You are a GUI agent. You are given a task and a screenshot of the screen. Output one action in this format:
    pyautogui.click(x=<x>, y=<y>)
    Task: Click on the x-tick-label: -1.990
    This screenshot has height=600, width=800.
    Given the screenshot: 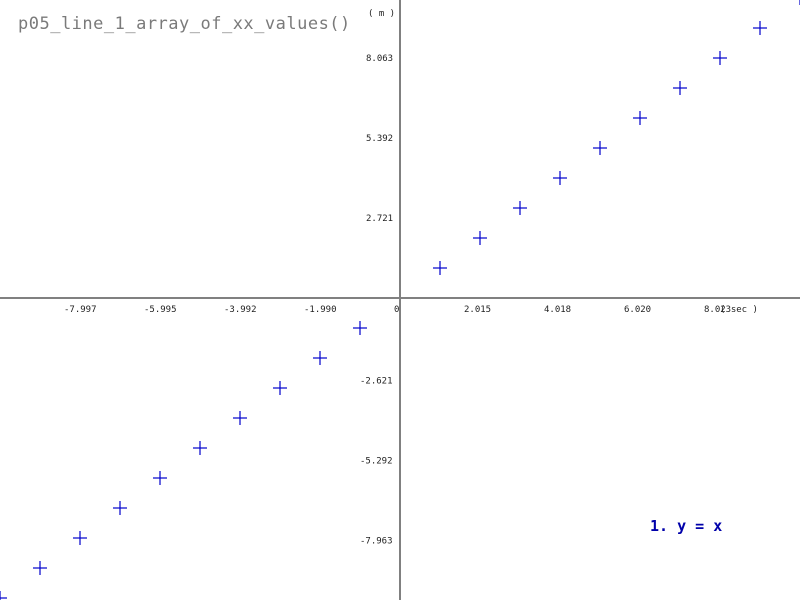 What is the action you would take?
    pyautogui.click(x=320, y=310)
    